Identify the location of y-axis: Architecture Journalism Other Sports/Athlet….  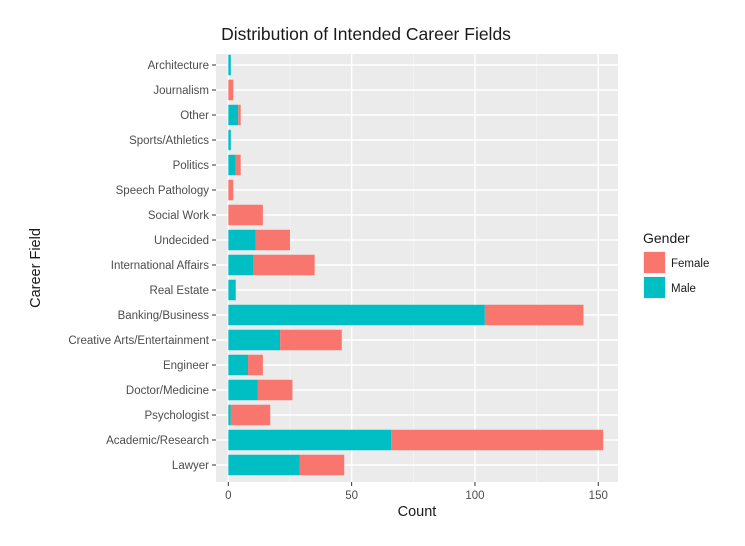
(142, 266).